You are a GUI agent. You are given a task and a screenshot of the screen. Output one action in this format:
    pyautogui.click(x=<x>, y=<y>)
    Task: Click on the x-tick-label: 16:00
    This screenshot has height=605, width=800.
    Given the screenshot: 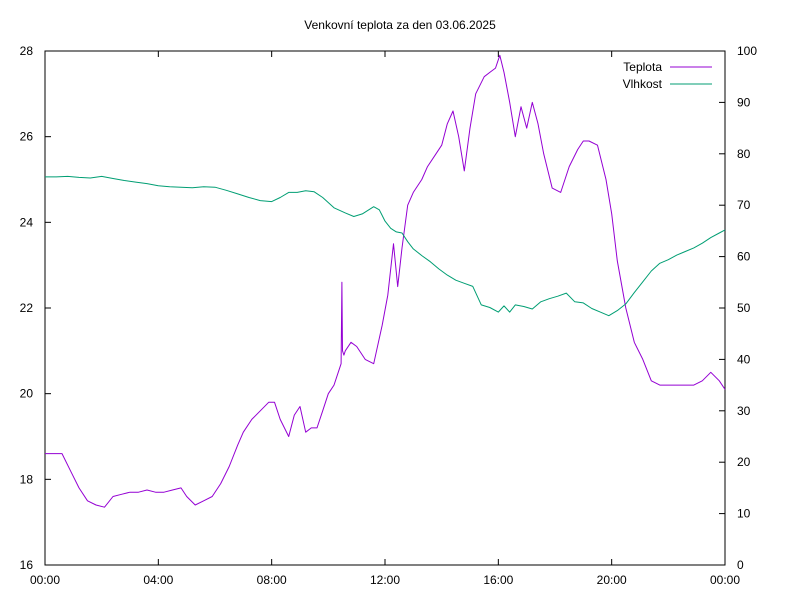 What is the action you would take?
    pyautogui.click(x=498, y=580)
    